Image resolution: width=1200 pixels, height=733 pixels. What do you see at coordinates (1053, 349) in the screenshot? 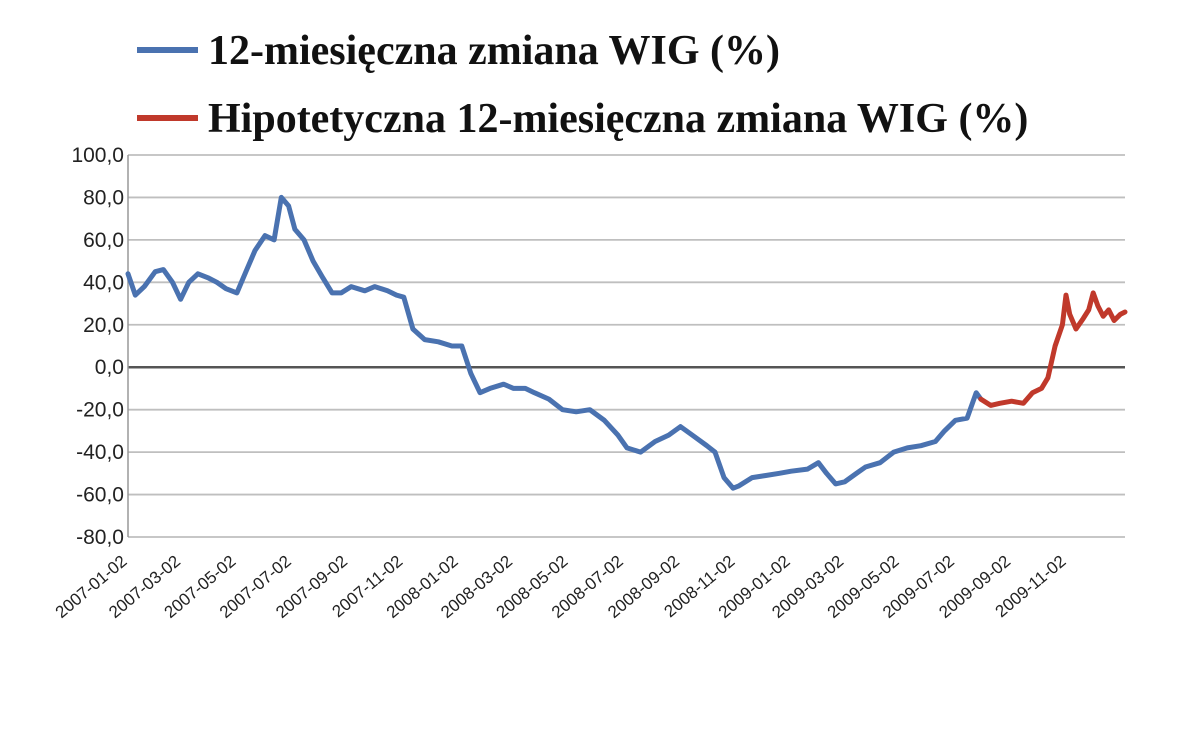
I see `series-line-hypothetical` at bounding box center [1053, 349].